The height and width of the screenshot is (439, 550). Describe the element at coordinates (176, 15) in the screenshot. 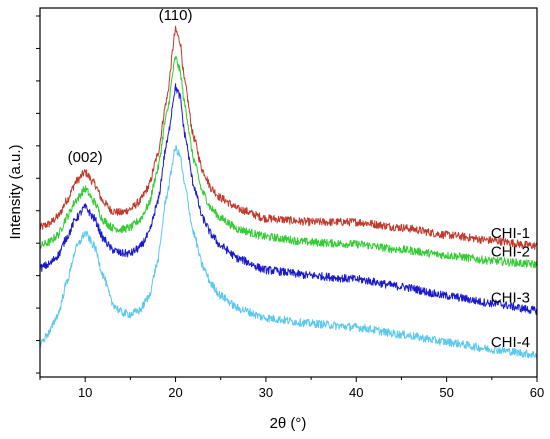

I see `peak-label: (110)` at that location.